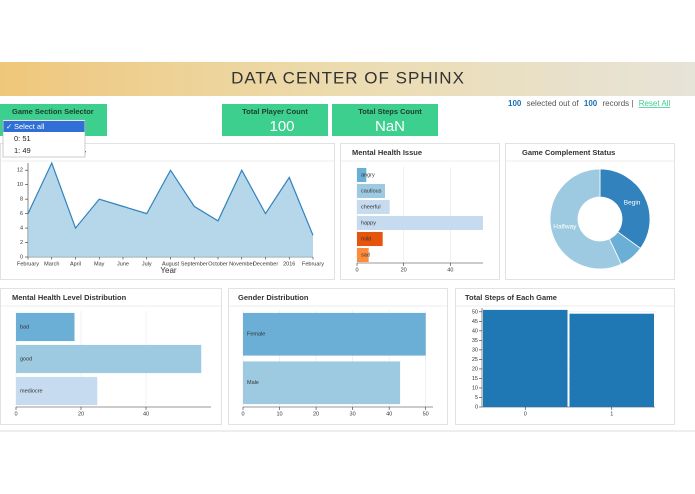 The width and height of the screenshot is (695, 494). What do you see at coordinates (275, 111) in the screenshot?
I see `counter-title: Total Player Count` at bounding box center [275, 111].